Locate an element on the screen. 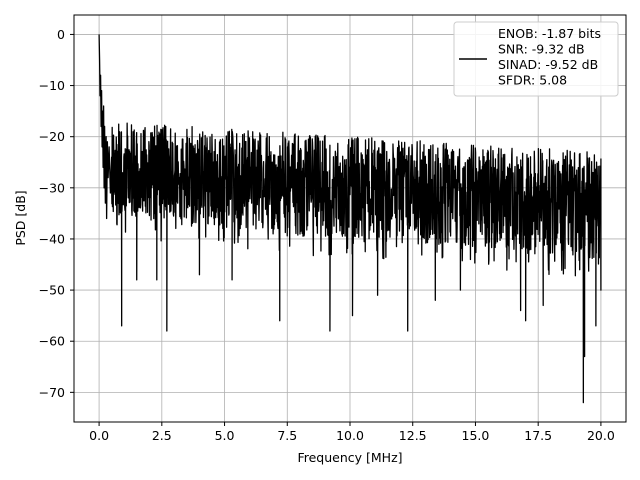 This screenshot has width=640, height=480. legend-entry-line: ENOB: -1.87 bits is located at coordinates (549, 33).